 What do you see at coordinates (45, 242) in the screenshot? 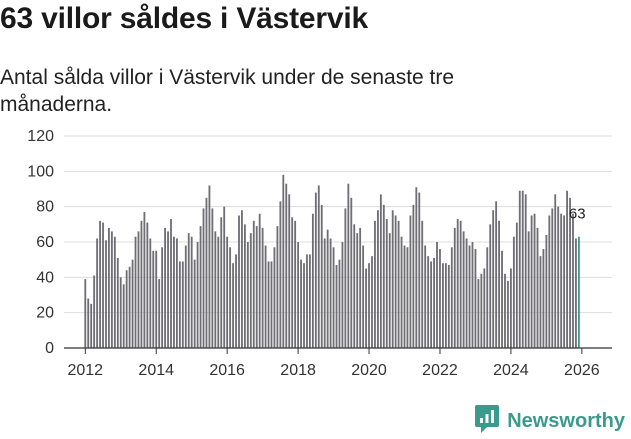
I see `y-tick-label: 60` at bounding box center [45, 242].